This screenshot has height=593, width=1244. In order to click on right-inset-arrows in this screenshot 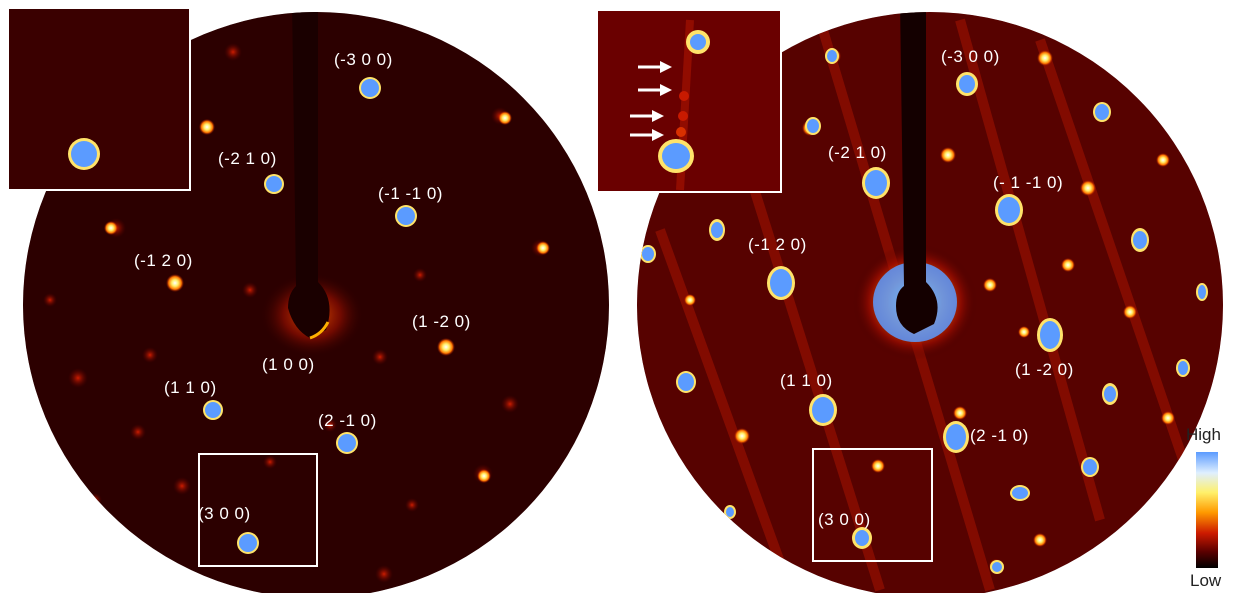, I will do `click(651, 101)`.